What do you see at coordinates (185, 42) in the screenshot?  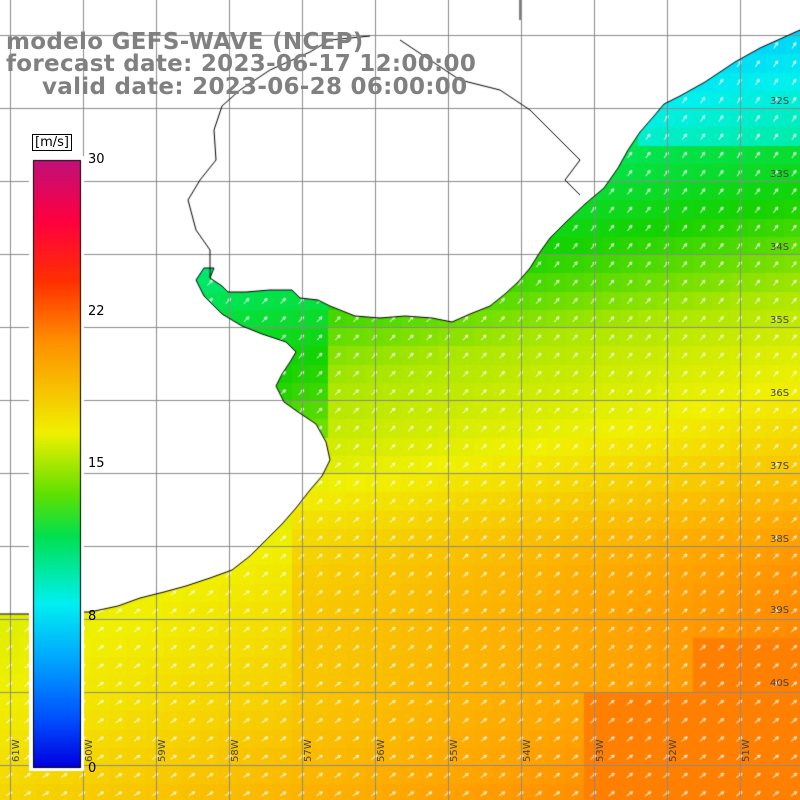 I see `model-title: modelo GEFS-WAVE (NCEP)` at bounding box center [185, 42].